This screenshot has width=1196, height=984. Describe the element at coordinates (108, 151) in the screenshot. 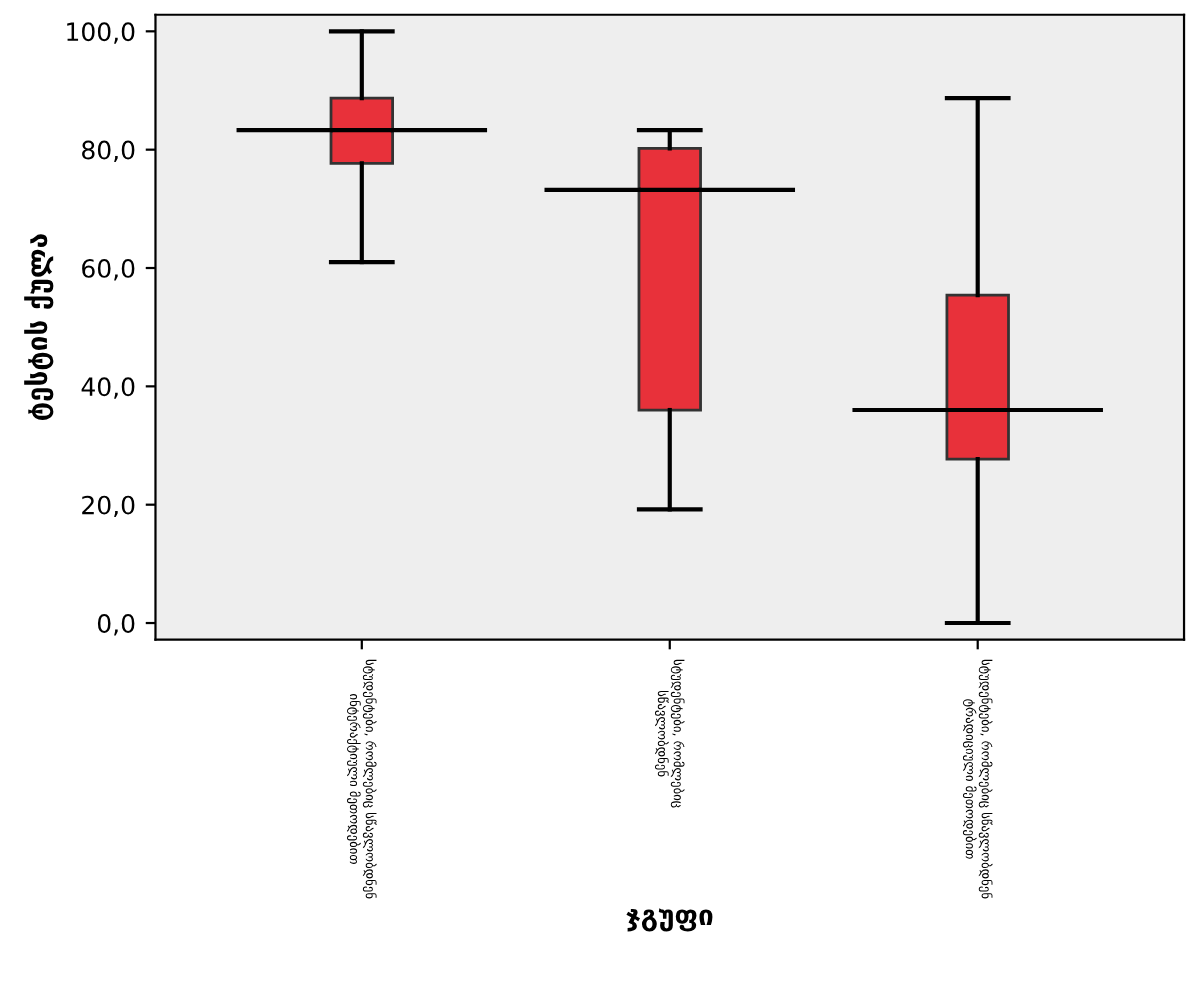

I see `y-tick-label: 80,0` at that location.